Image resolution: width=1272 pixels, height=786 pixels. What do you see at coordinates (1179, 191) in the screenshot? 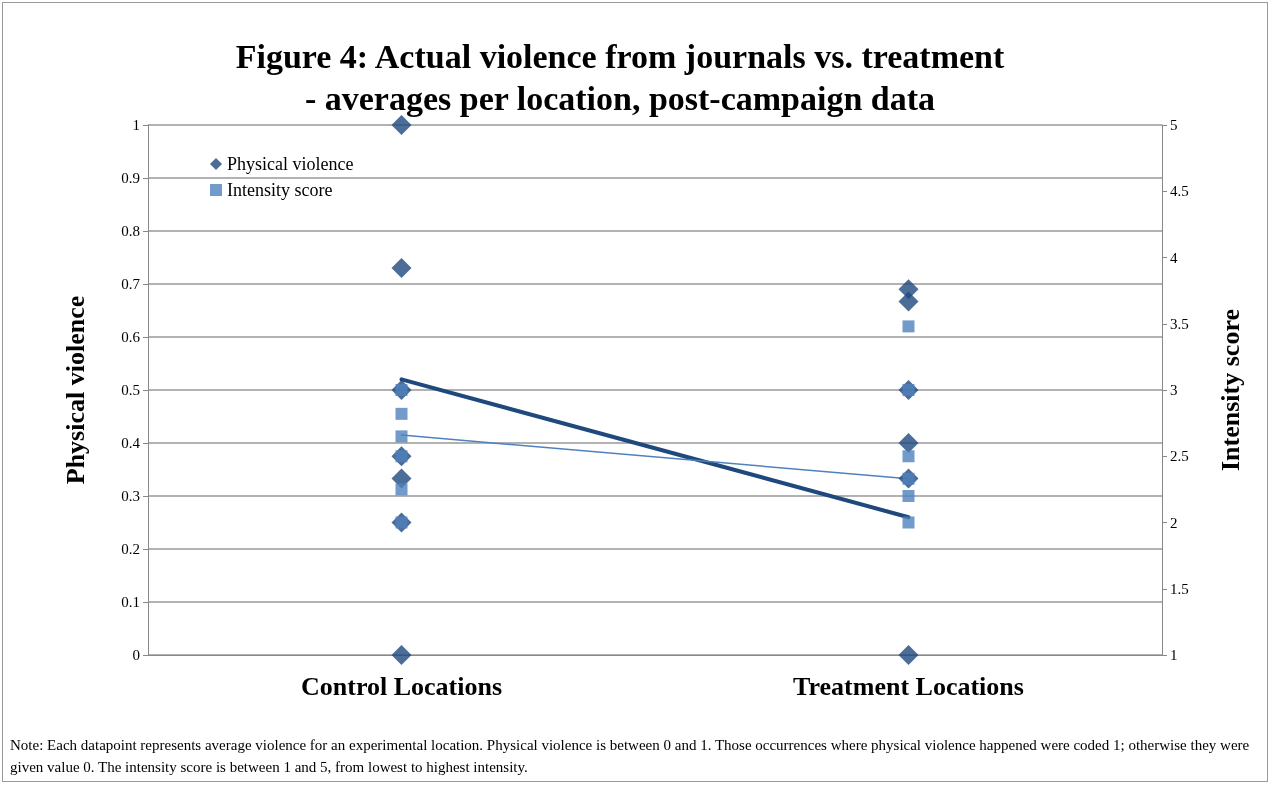
I see `y2-tick-label: 4.5` at bounding box center [1179, 191].